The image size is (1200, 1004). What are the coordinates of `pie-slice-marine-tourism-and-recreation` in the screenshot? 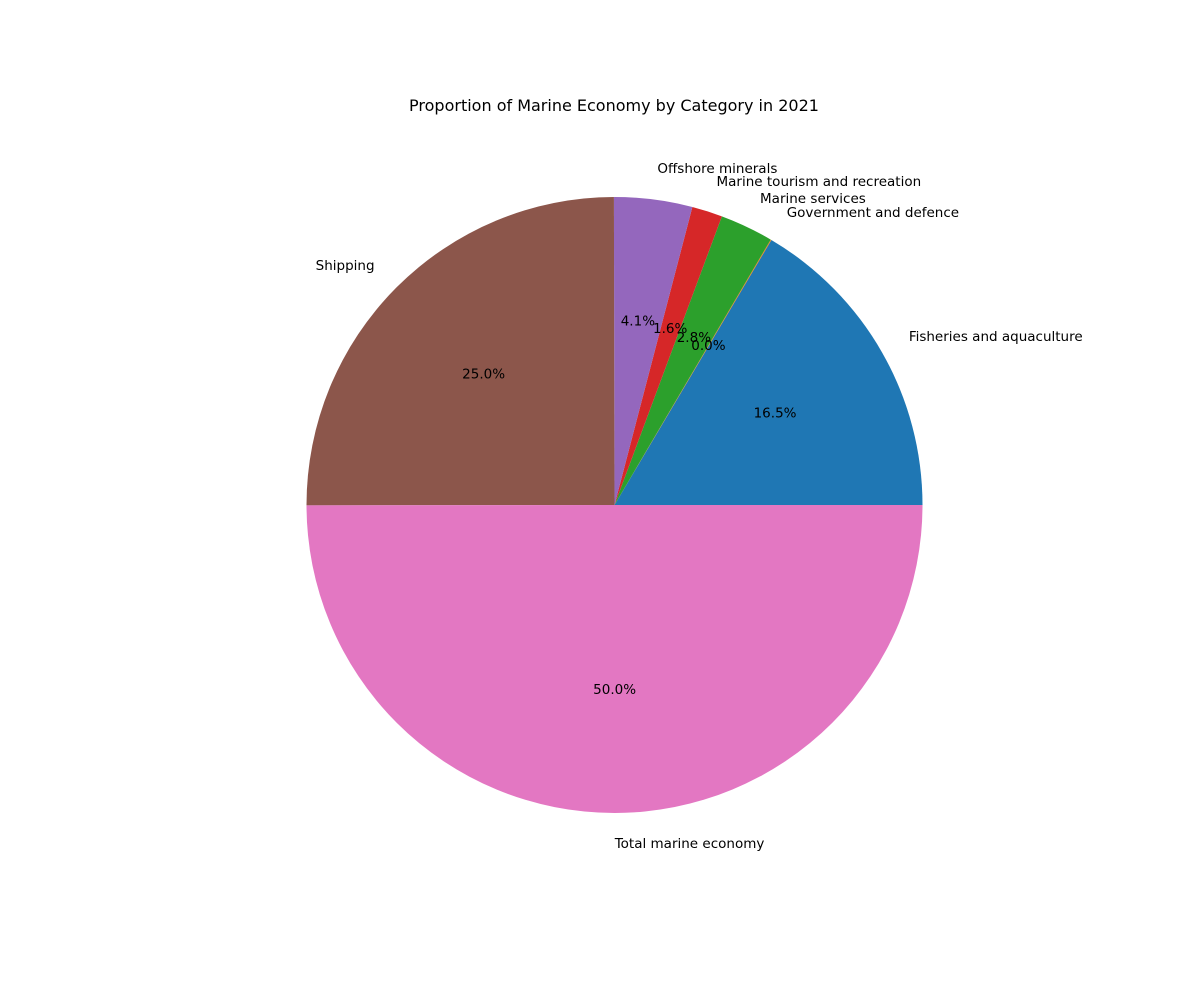 It's located at (668, 356).